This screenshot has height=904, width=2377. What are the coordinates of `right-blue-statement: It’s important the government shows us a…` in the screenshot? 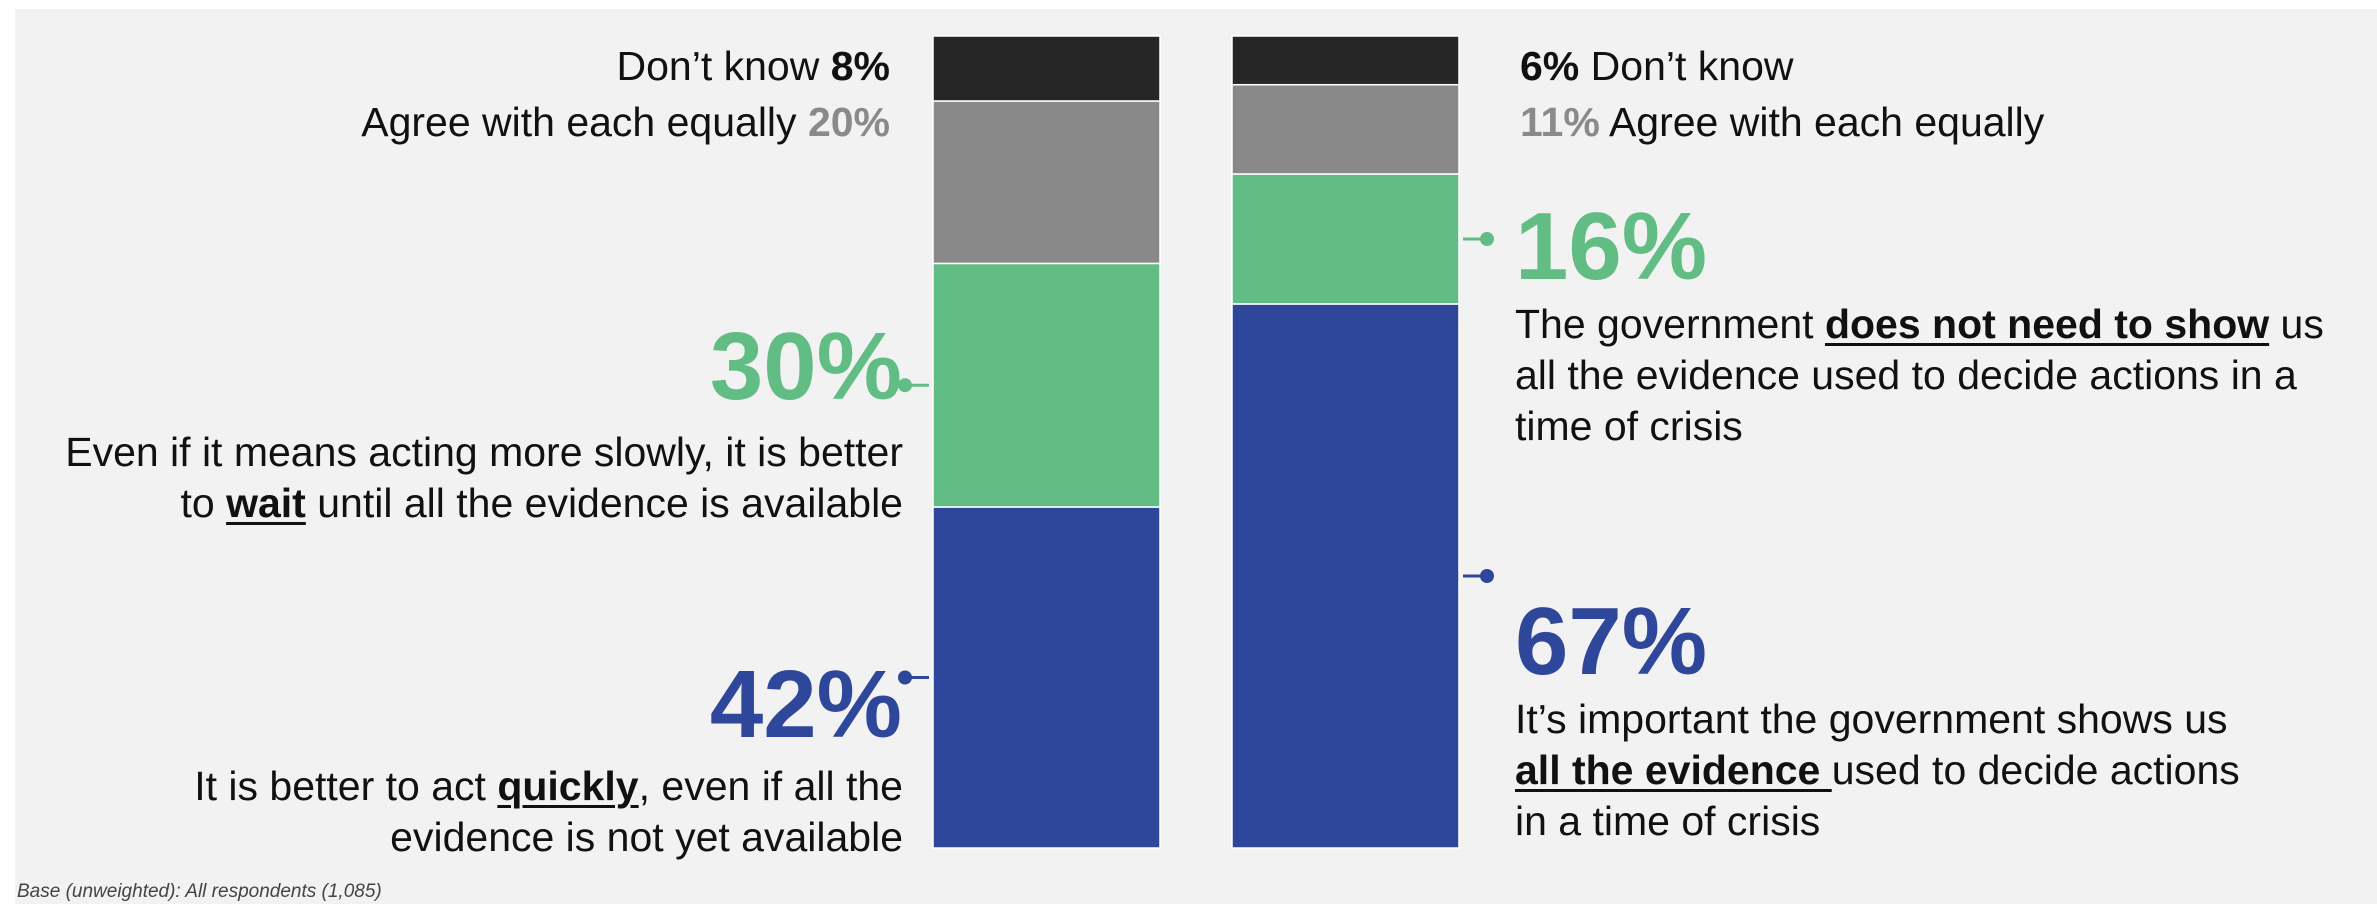 It's located at (1877, 770).